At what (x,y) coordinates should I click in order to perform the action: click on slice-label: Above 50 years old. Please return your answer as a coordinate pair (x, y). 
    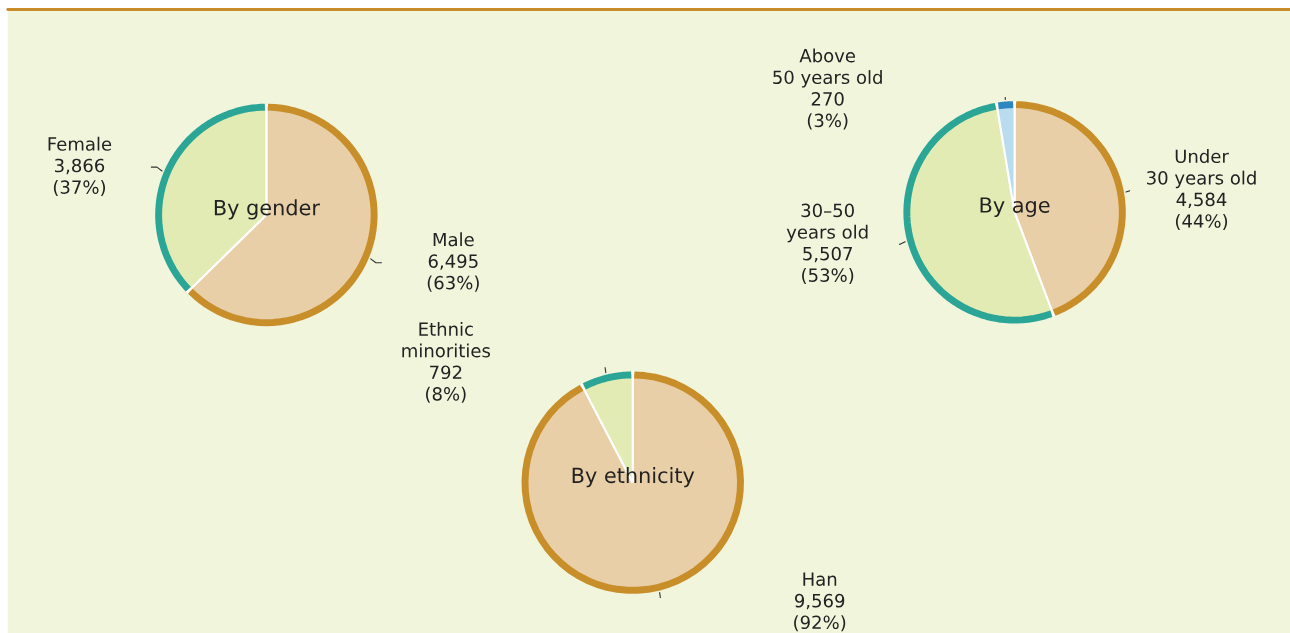
    Looking at the image, I should click on (827, 68).